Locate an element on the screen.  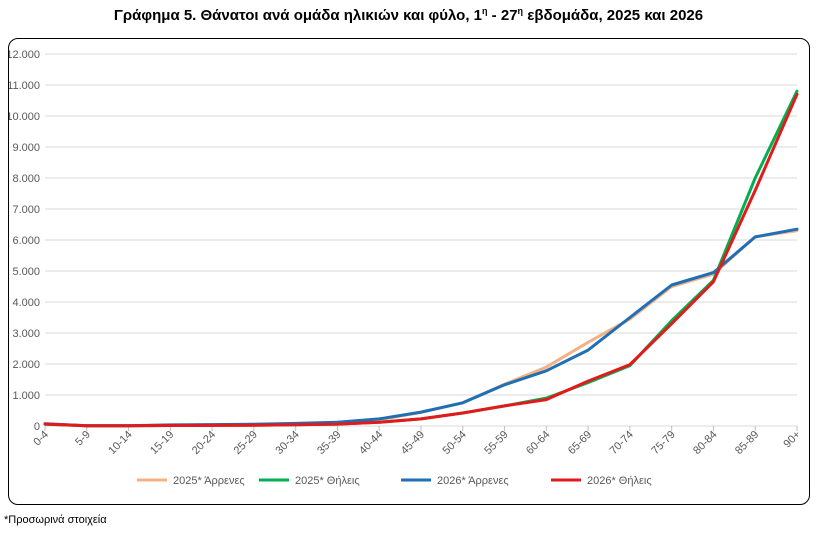
y-tick-label: 10.000 is located at coordinates (24, 117).